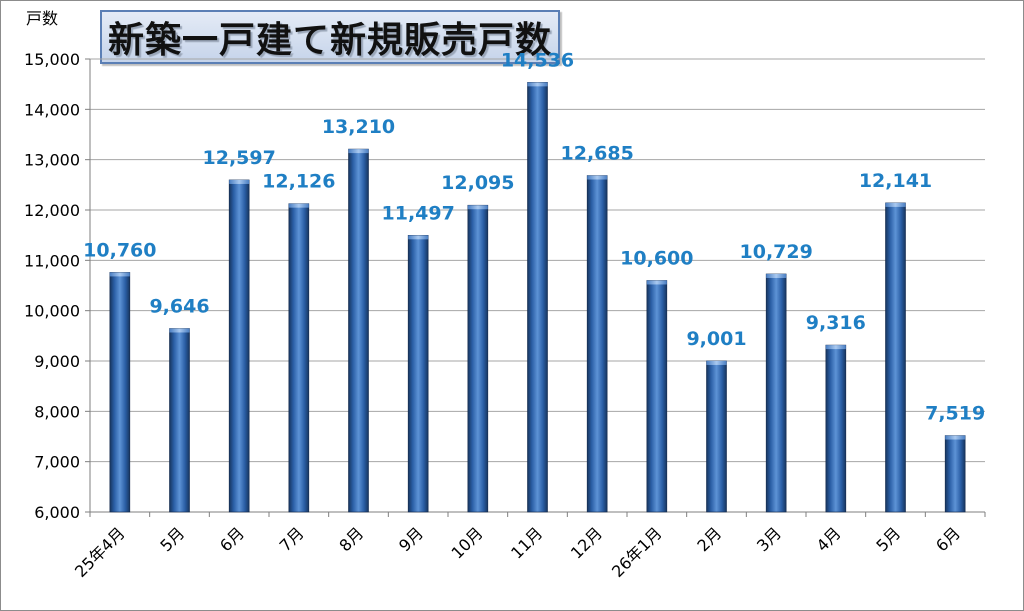  What do you see at coordinates (526, 542) in the screenshot?
I see `x-tick-label: 11月` at bounding box center [526, 542].